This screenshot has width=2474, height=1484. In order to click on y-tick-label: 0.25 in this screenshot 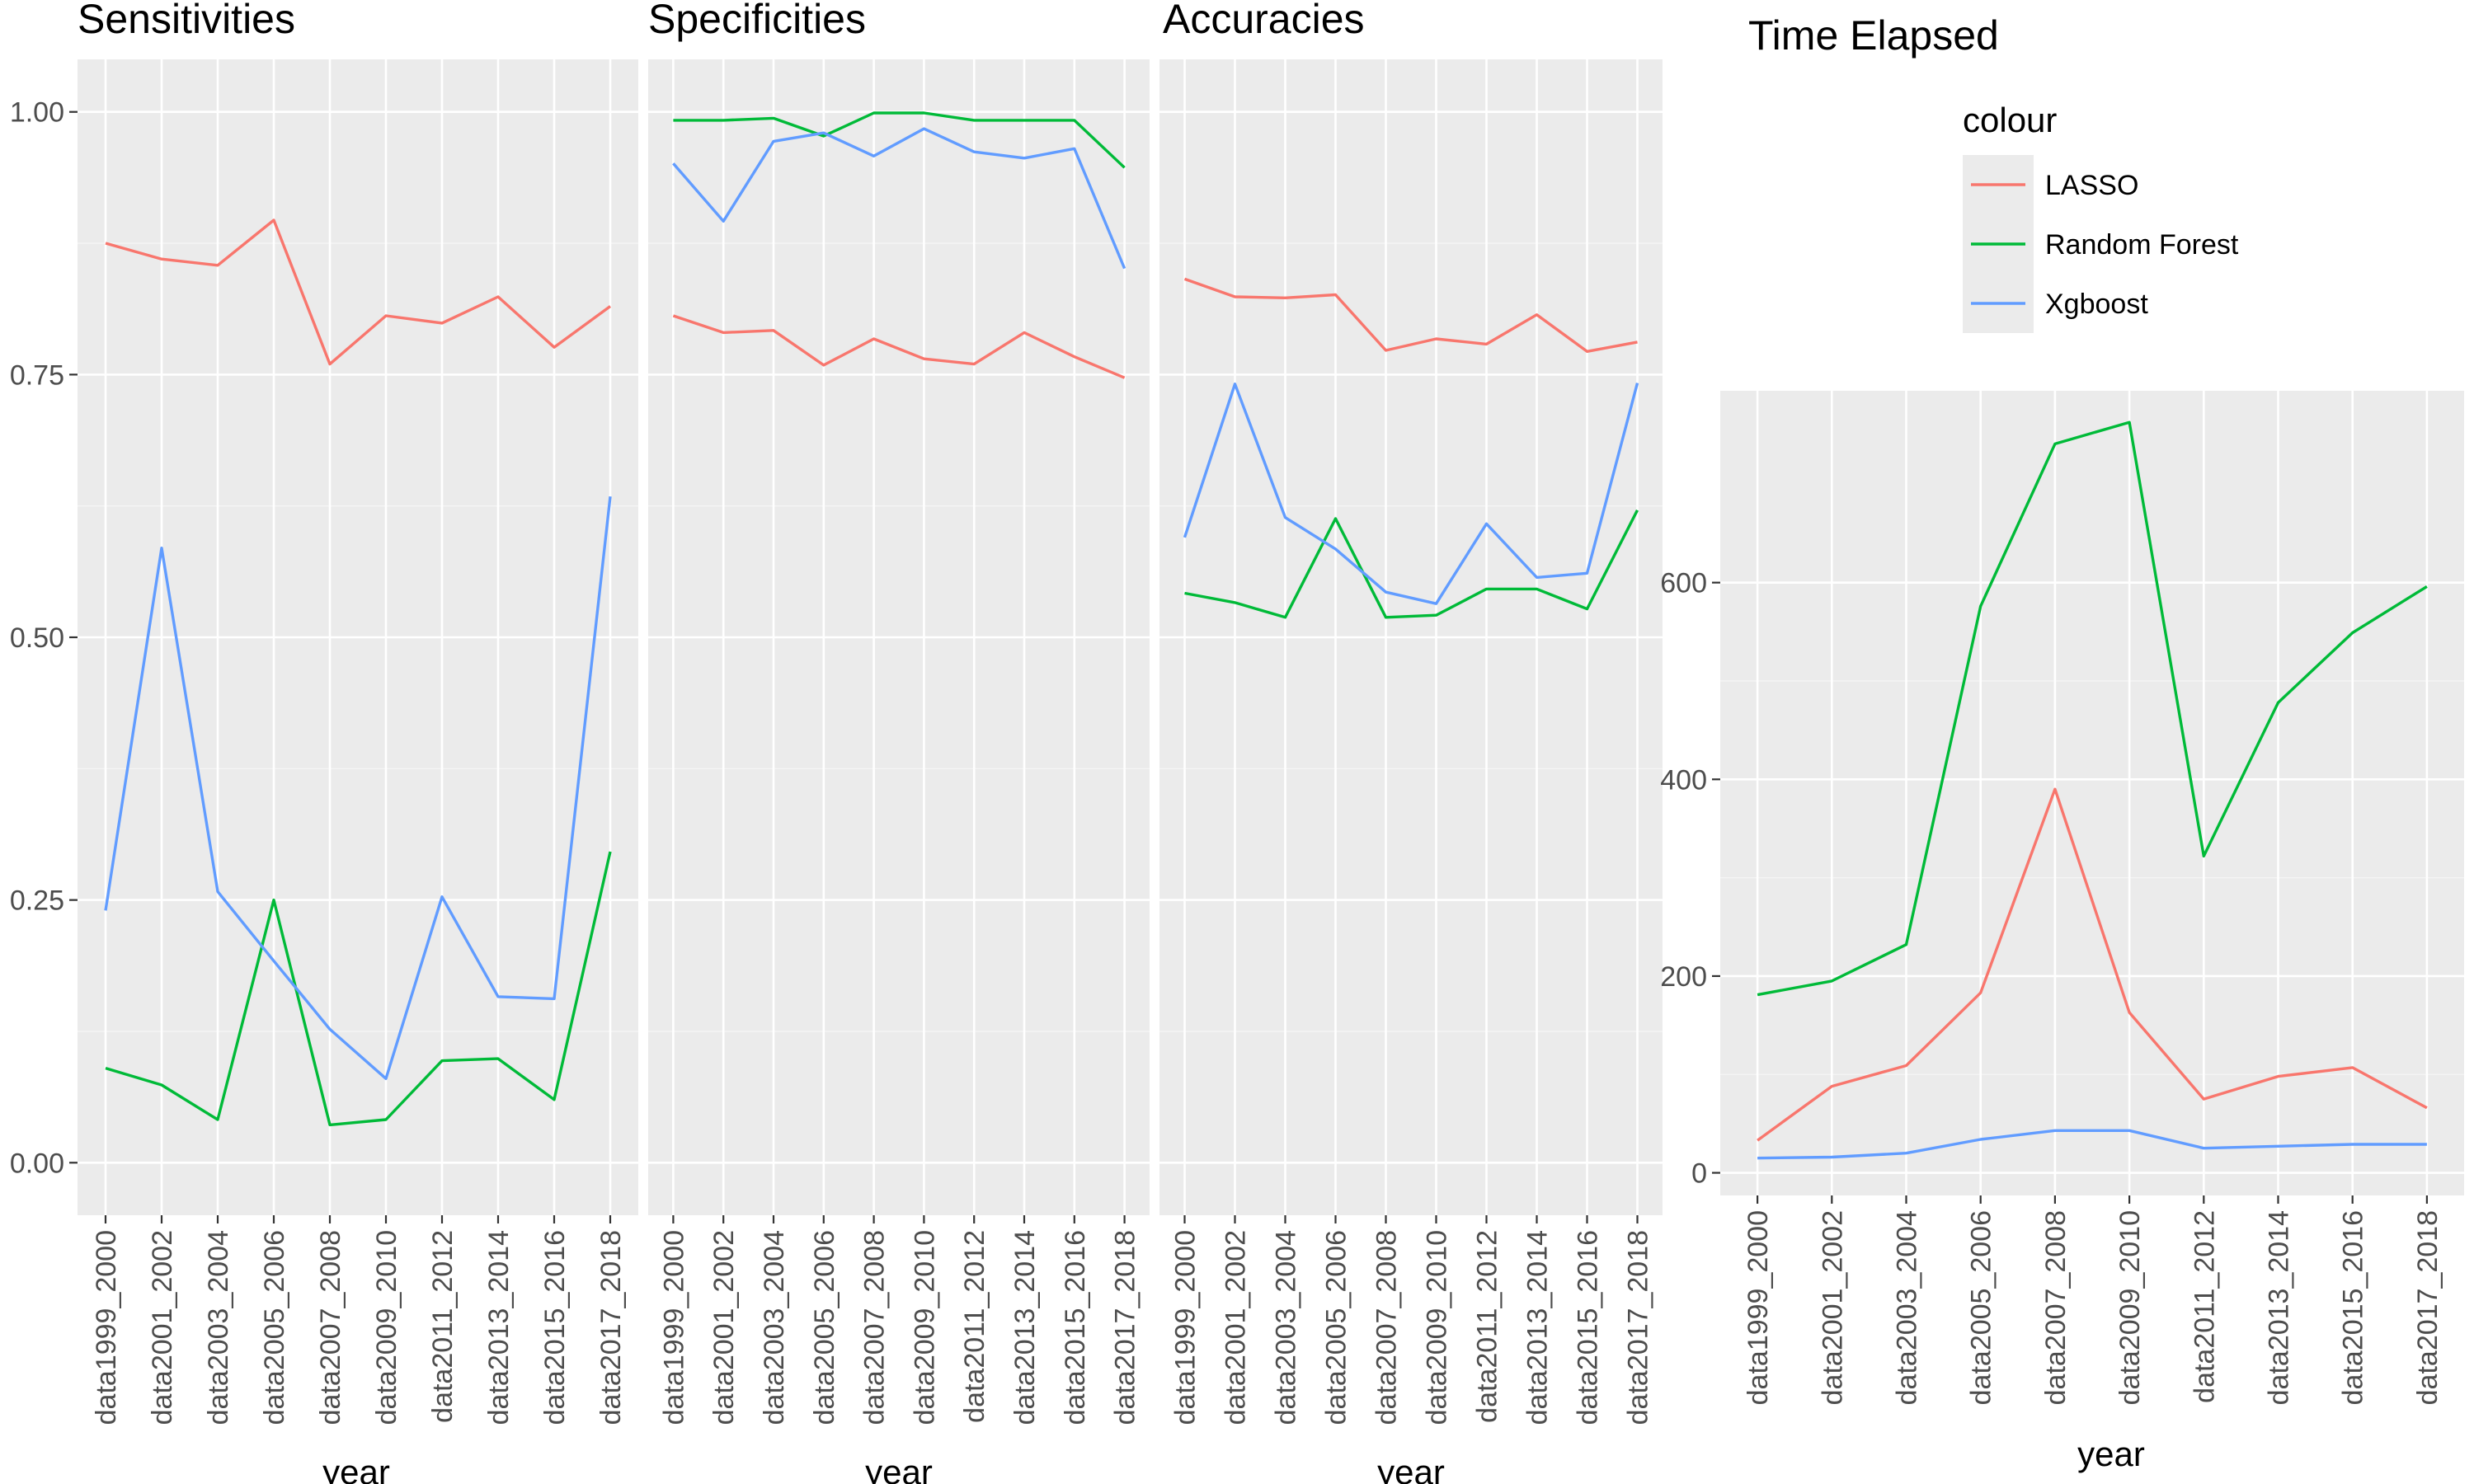, I will do `click(37, 901)`.